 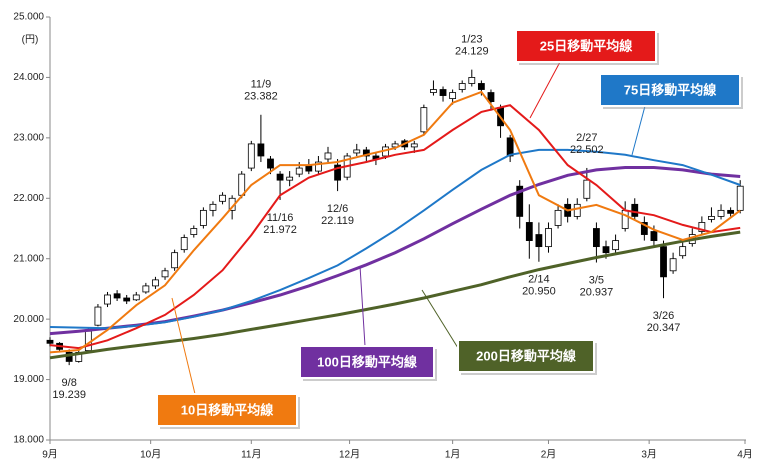 What do you see at coordinates (453, 455) in the screenshot?
I see `x-tick-label: 1月` at bounding box center [453, 455].